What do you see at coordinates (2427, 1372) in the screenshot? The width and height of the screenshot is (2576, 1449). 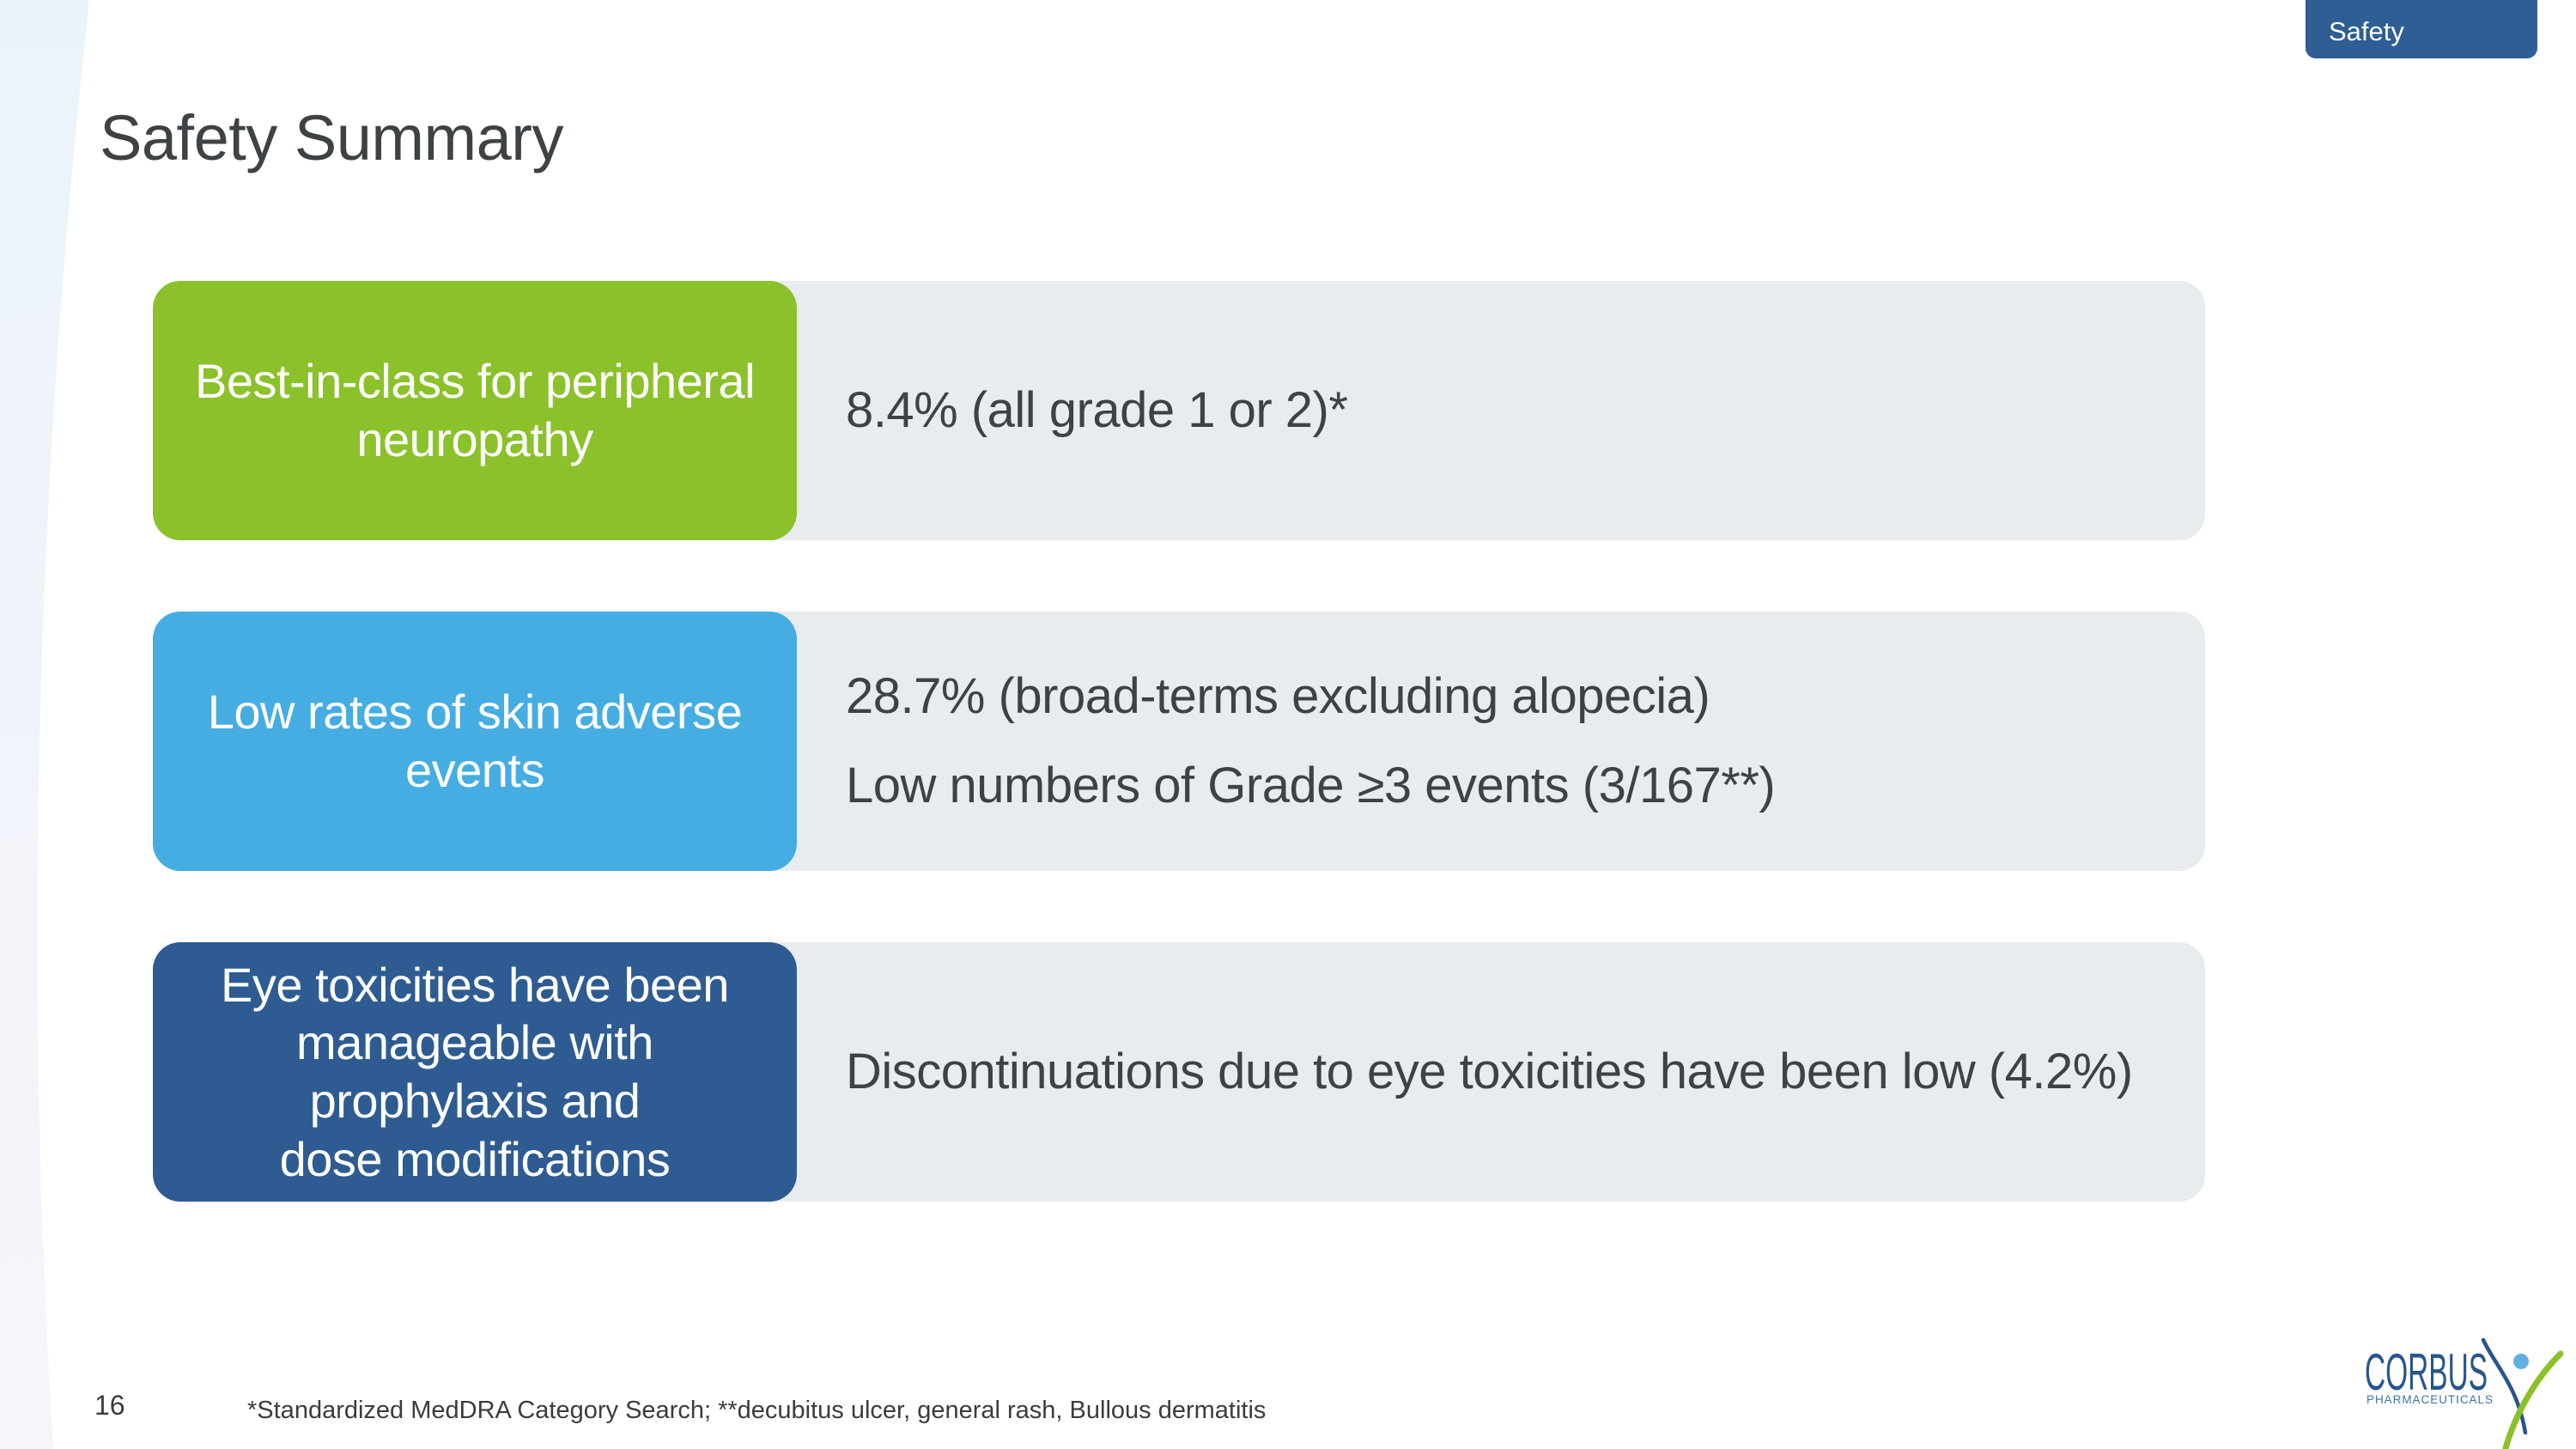 I see `logo-brand-text: CORBUS` at bounding box center [2427, 1372].